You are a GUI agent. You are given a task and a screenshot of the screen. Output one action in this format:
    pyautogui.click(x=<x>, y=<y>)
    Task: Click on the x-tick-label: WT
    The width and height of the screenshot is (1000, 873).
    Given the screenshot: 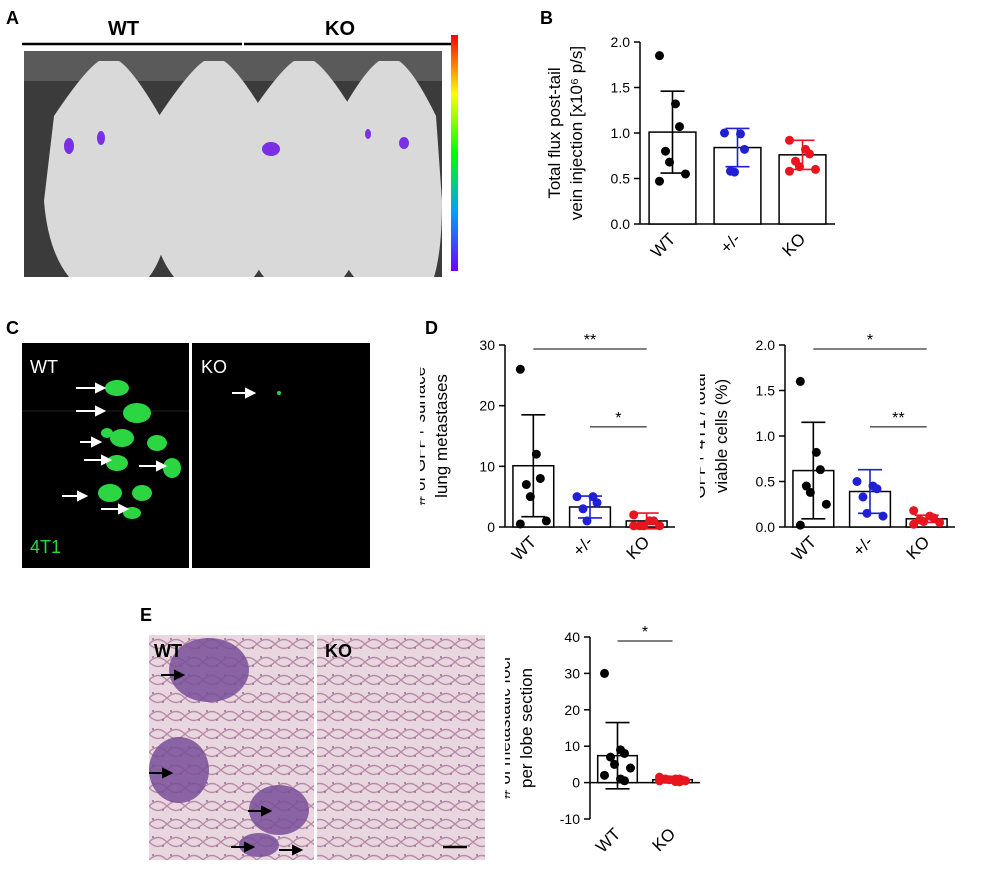 What is the action you would take?
    pyautogui.click(x=804, y=548)
    